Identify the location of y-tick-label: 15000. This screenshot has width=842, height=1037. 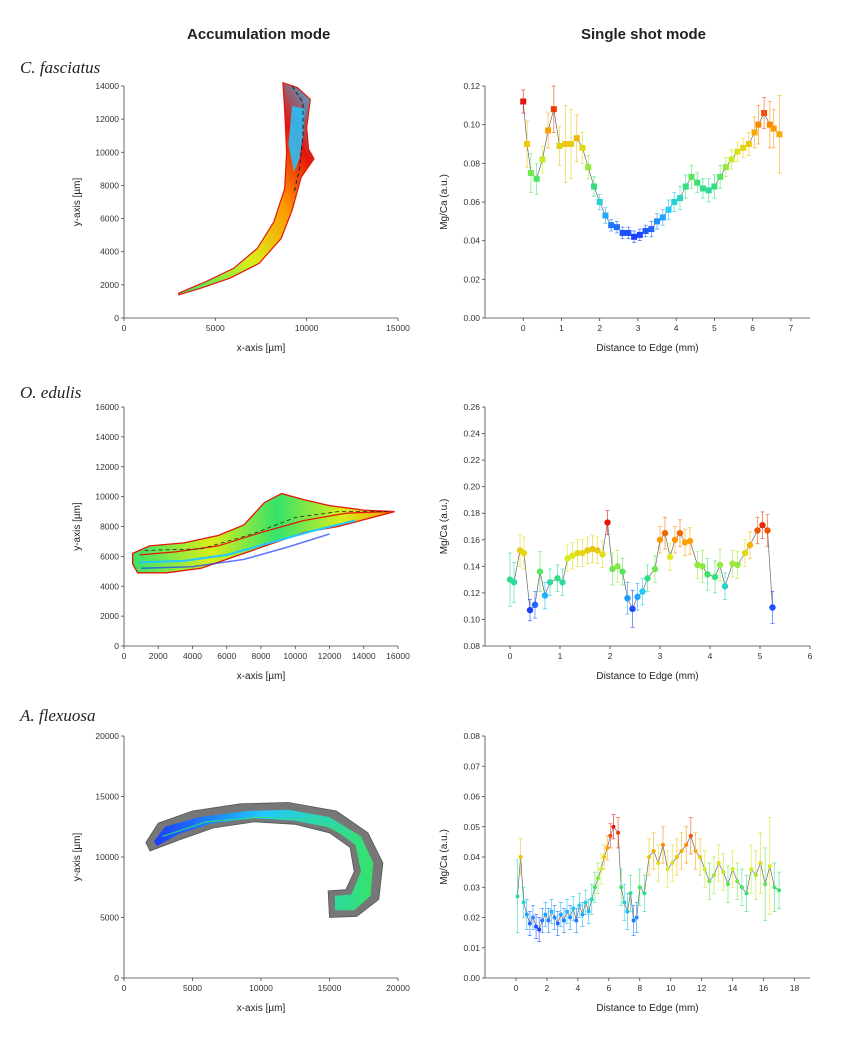
(107, 797).